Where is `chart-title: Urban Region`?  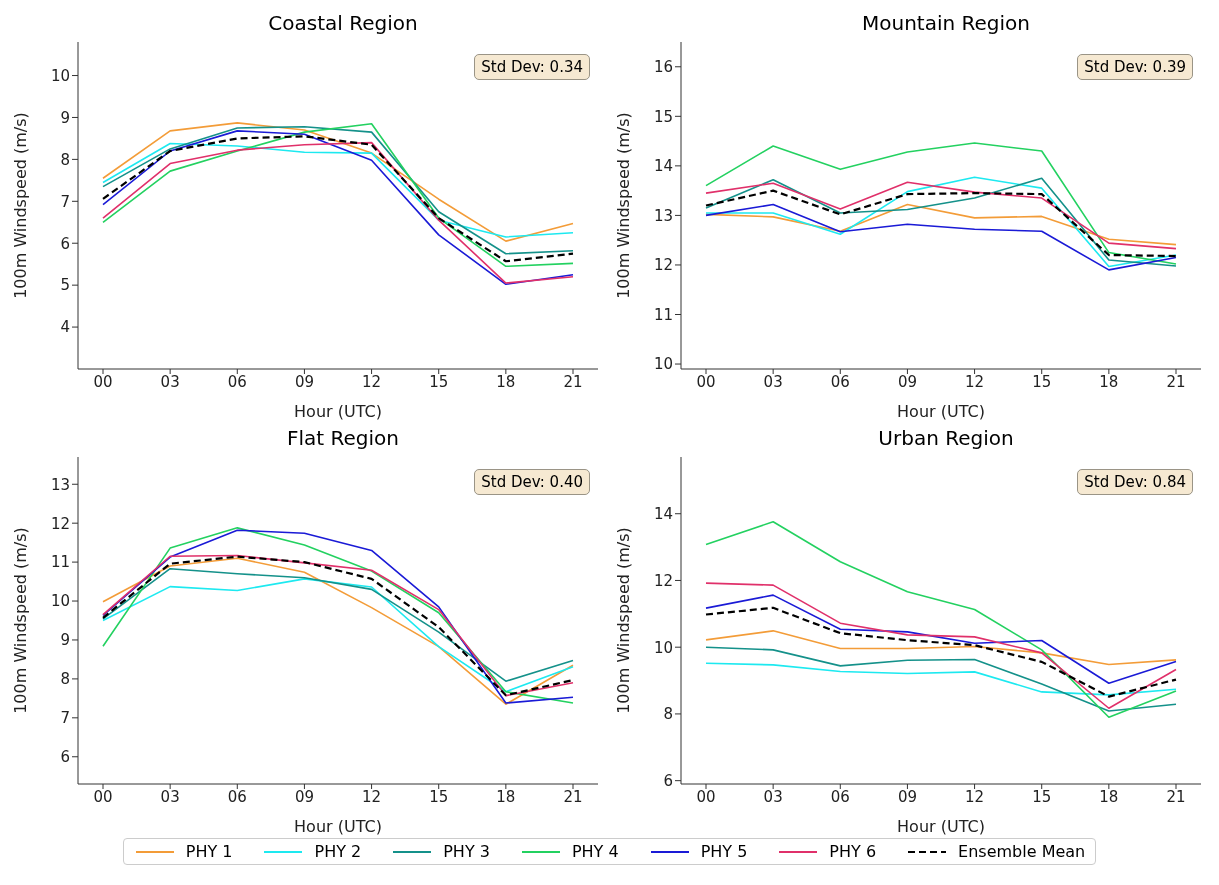 chart-title: Urban Region is located at coordinates (946, 438).